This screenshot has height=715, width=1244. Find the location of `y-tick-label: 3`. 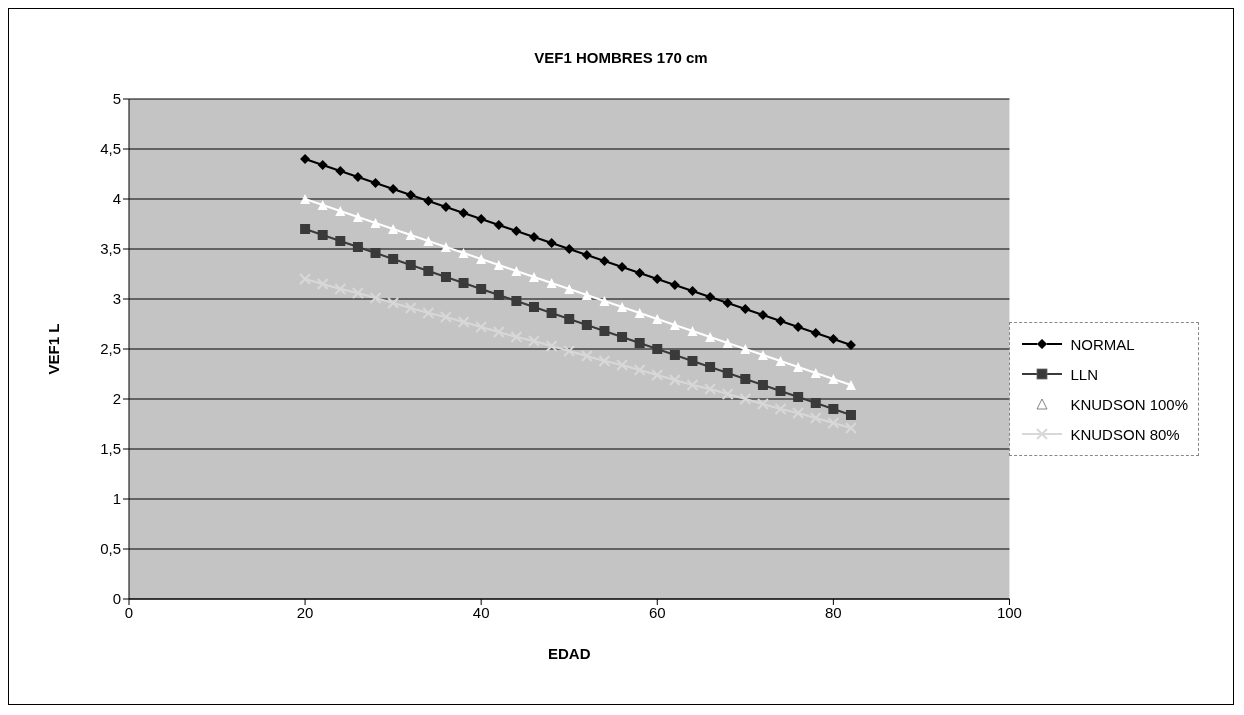

y-tick-label: 3 is located at coordinates (116, 299).